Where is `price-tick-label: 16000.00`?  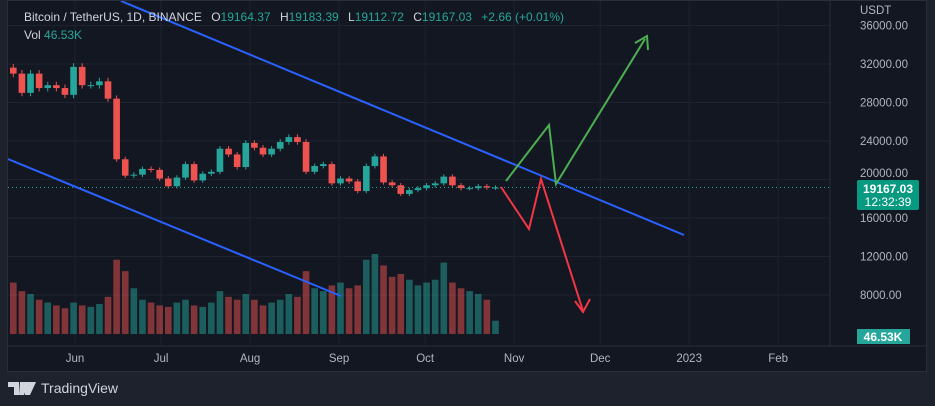
price-tick-label: 16000.00 is located at coordinates (884, 219).